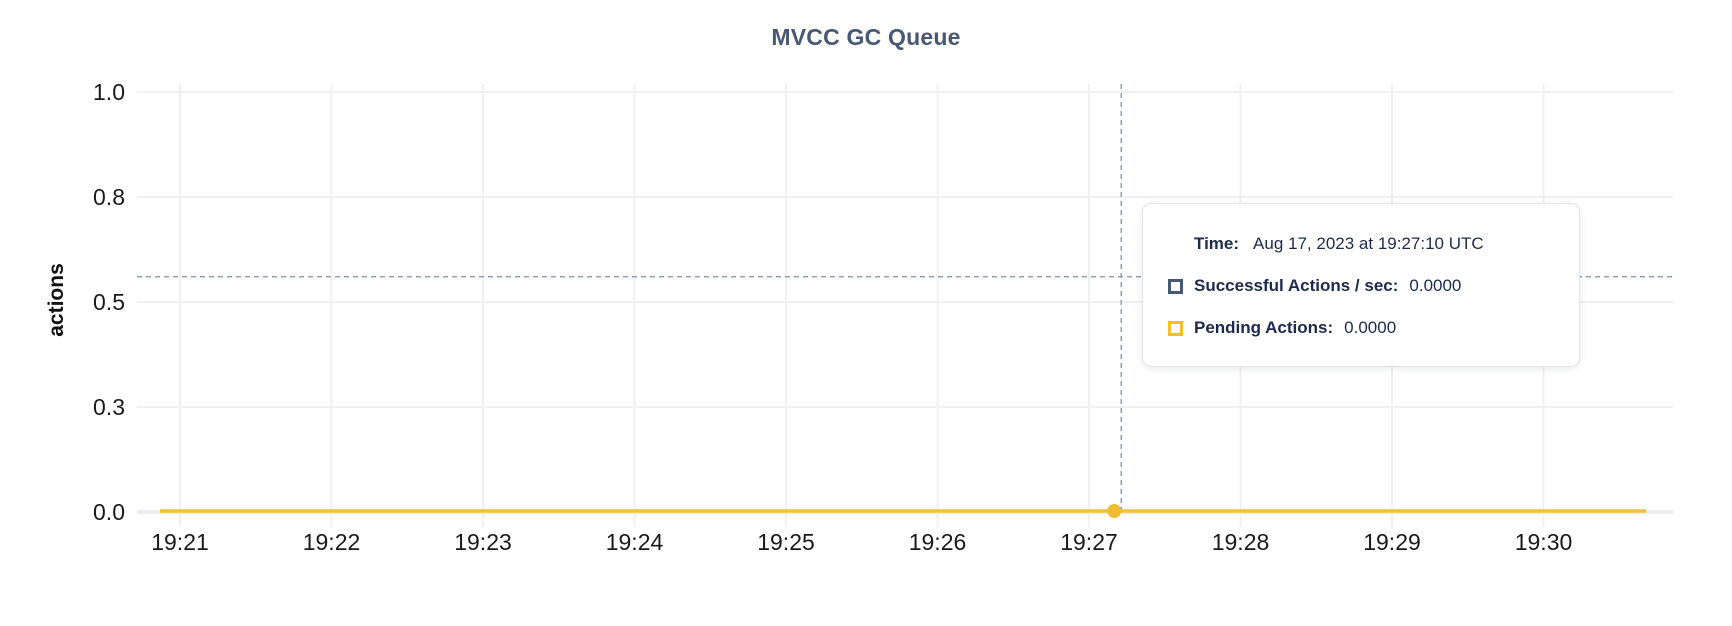 Image resolution: width=1732 pixels, height=626 pixels. Describe the element at coordinates (1370, 327) in the screenshot. I see `tooltip-pending-value: 0.0000` at that location.